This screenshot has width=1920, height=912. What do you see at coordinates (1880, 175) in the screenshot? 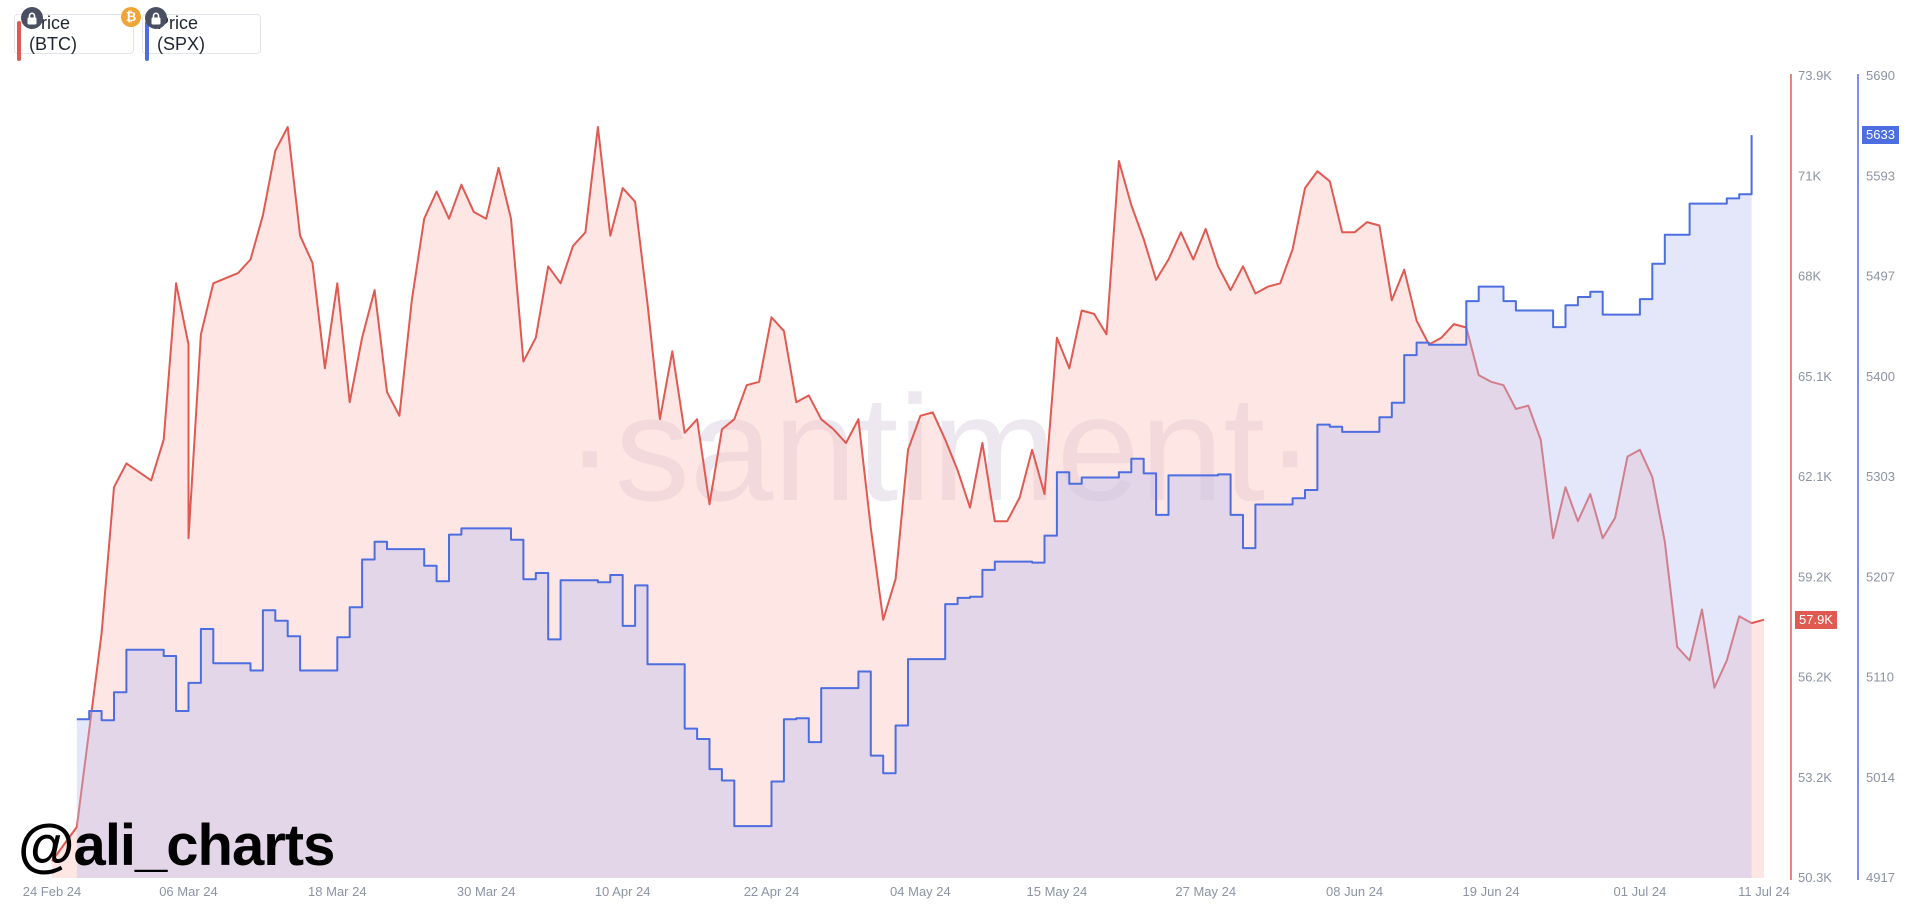
I see `spx-axis-tick-label: 5593` at bounding box center [1880, 175].